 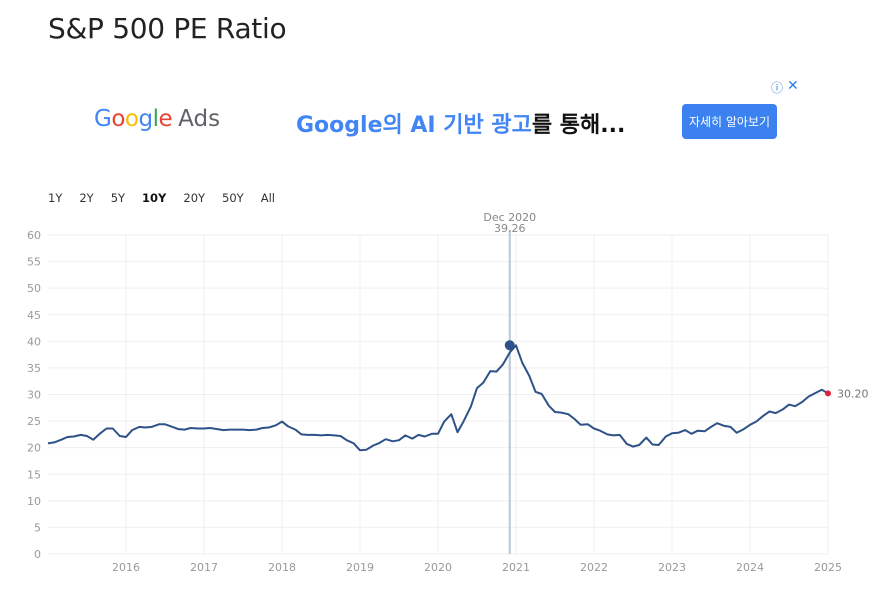 I want to click on y-tick-label: 40, so click(x=34, y=341).